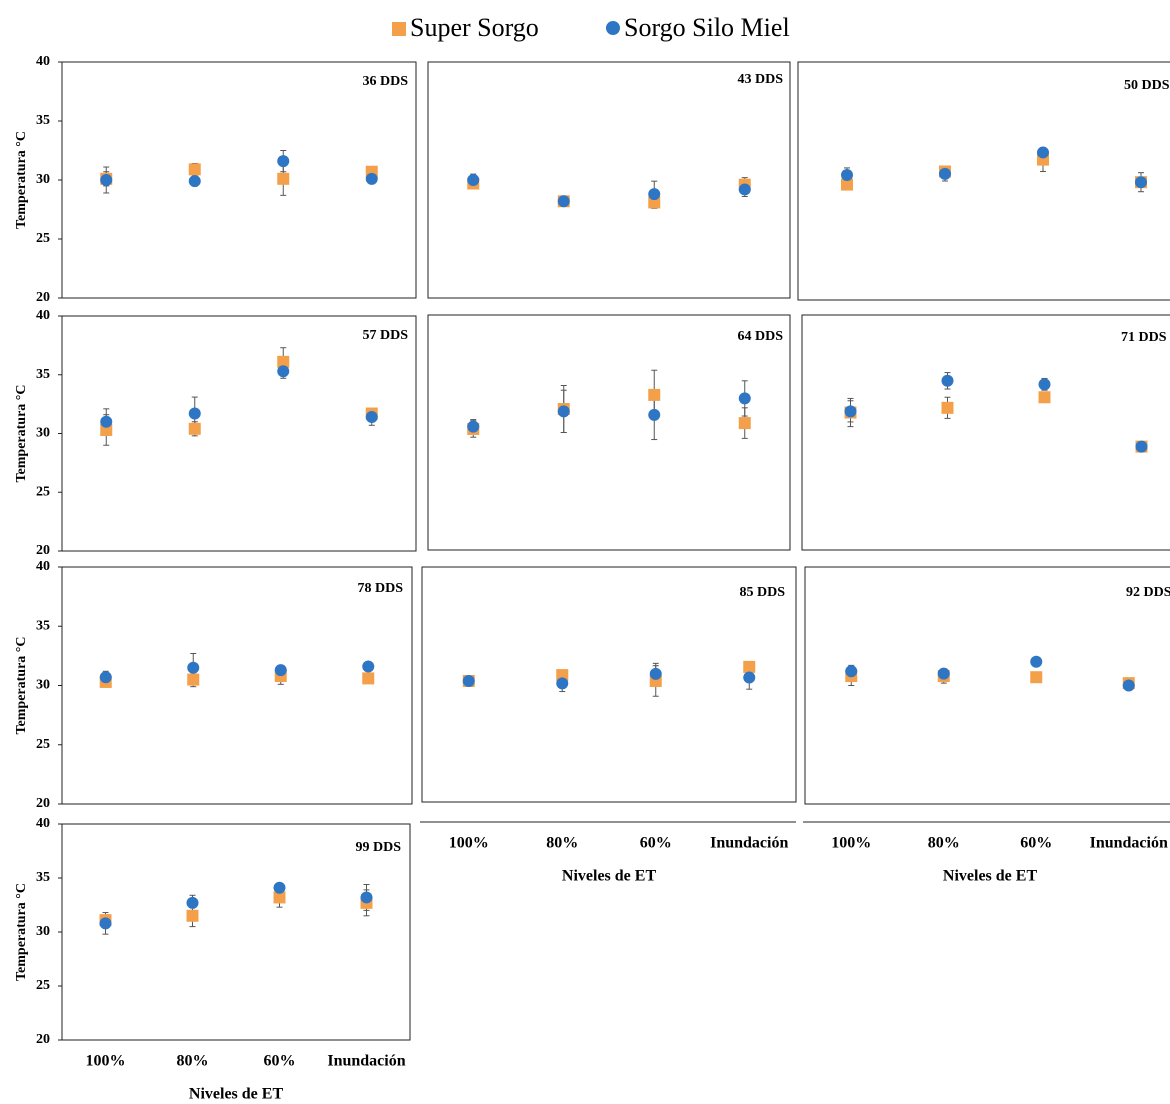 The height and width of the screenshot is (1104, 1170). Describe the element at coordinates (474, 27) in the screenshot. I see `legend-label: Super Sorgo` at that location.